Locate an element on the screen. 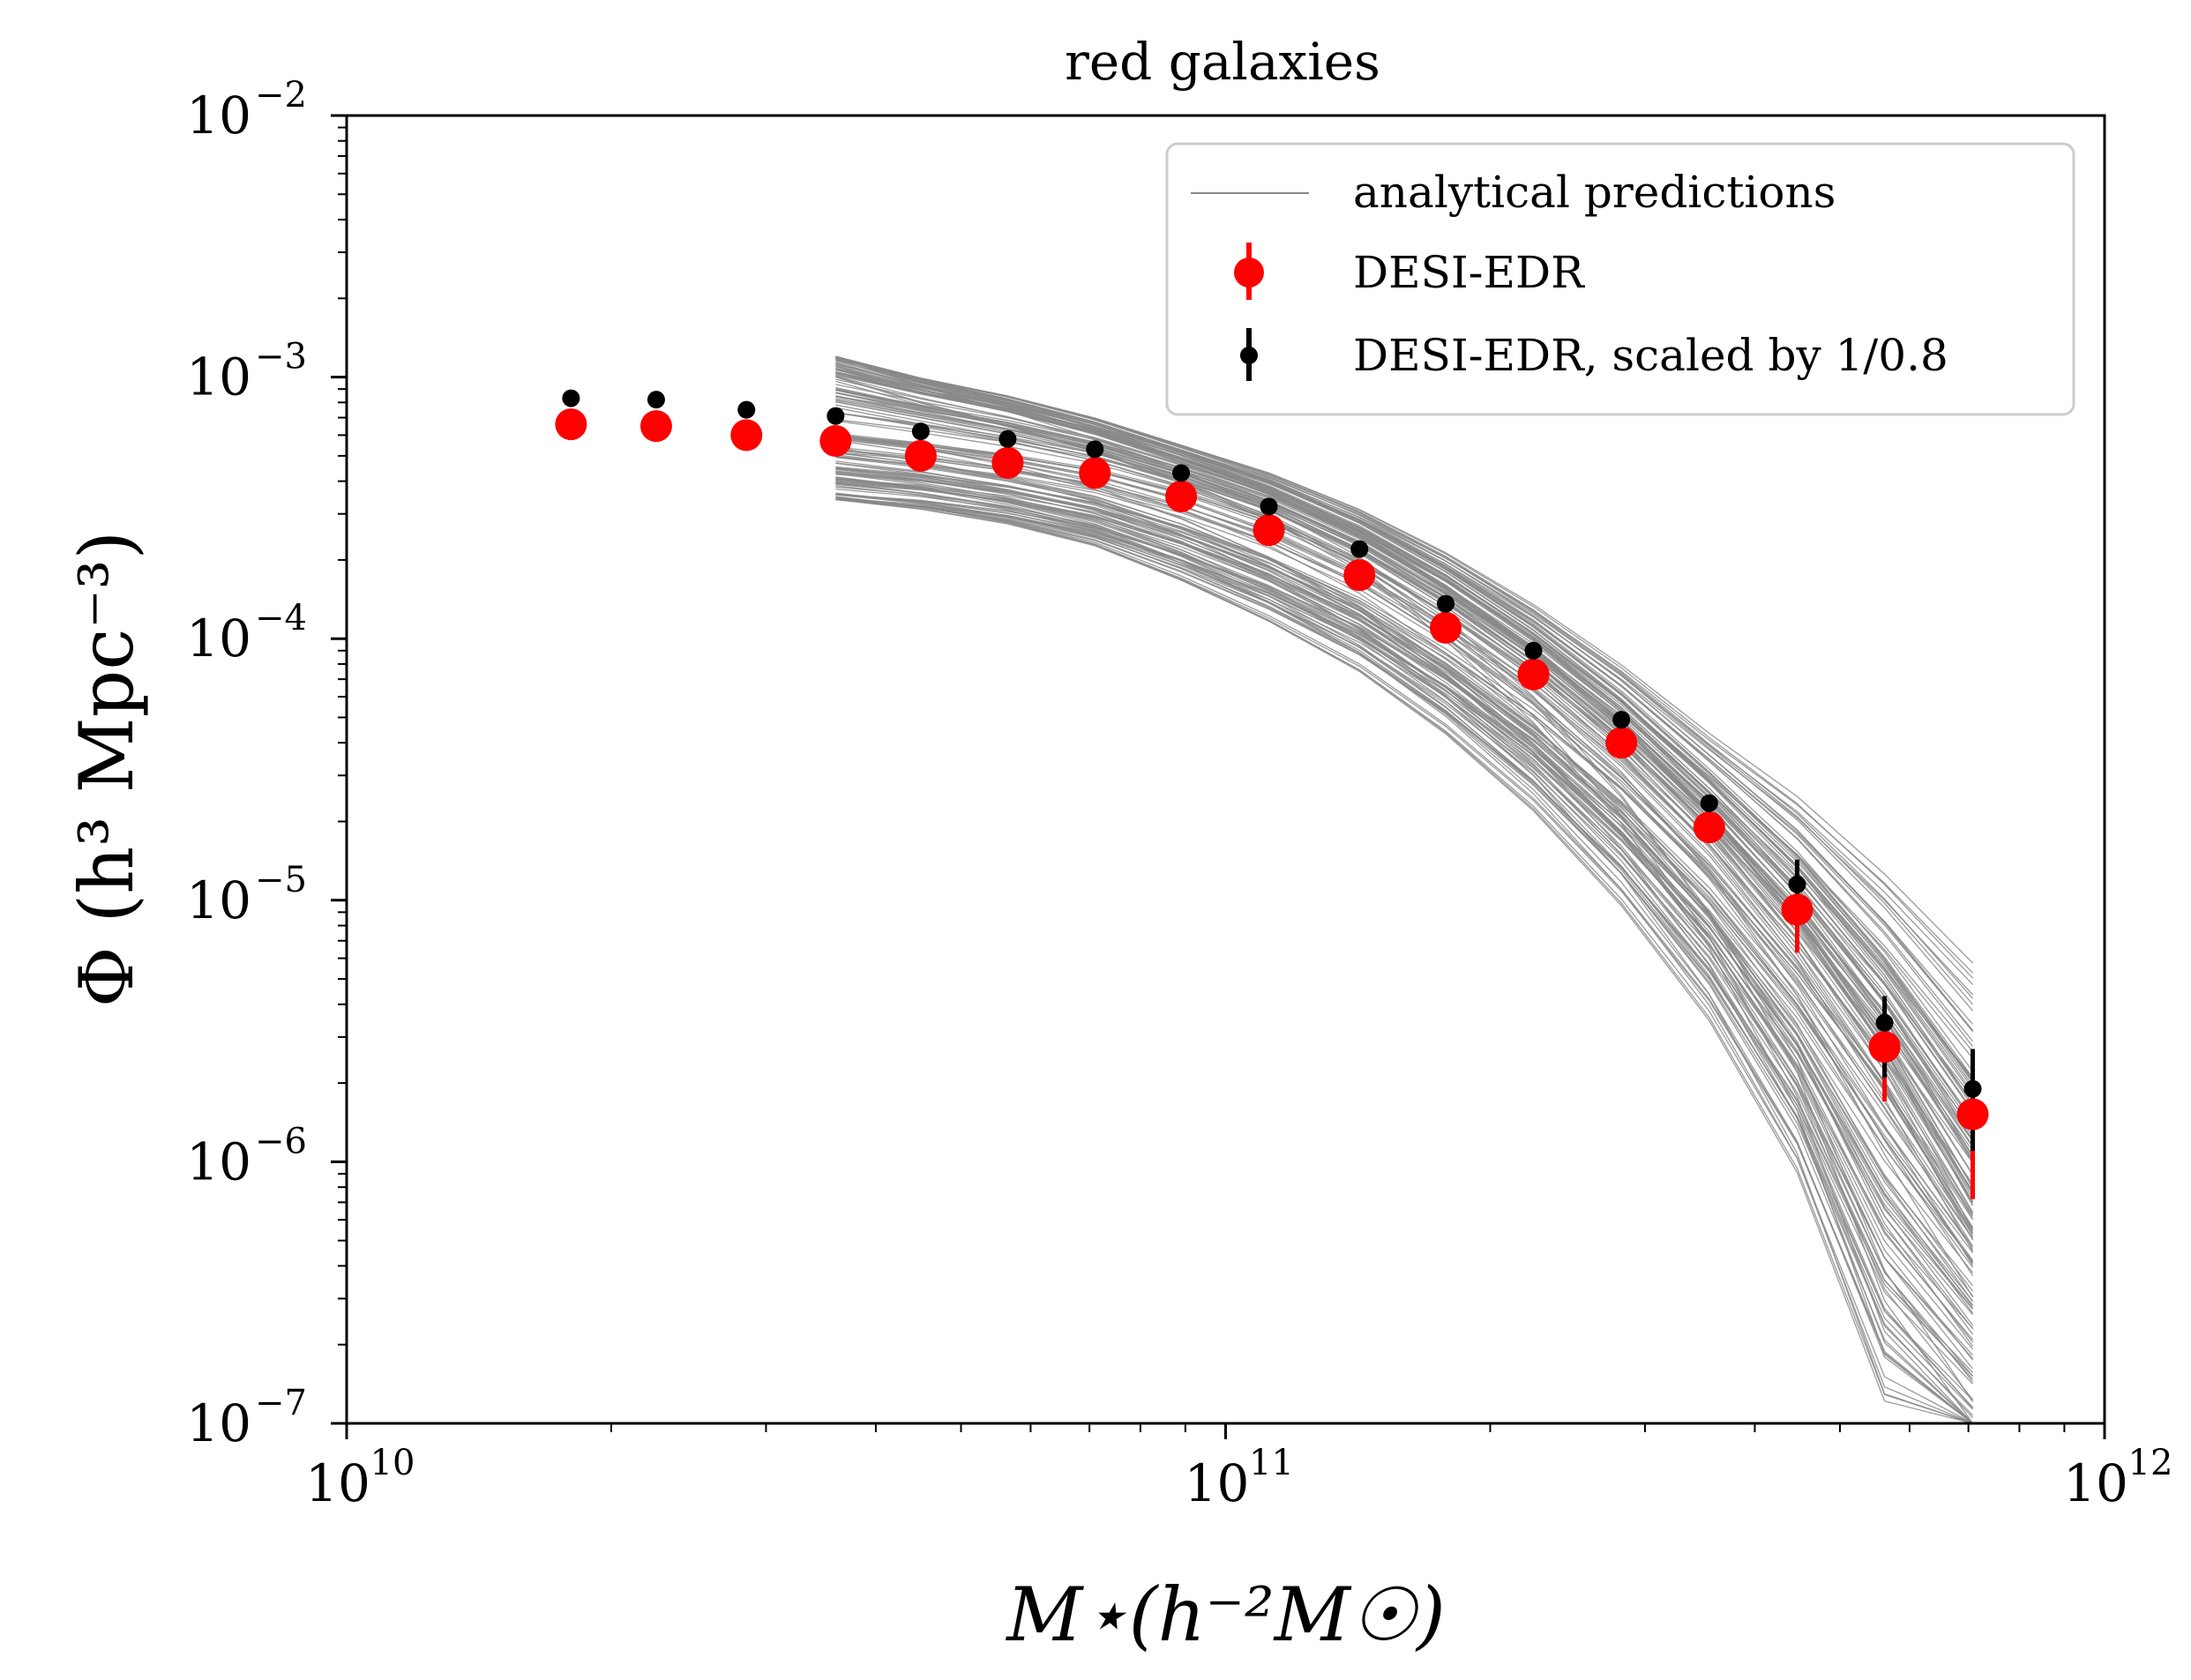 This screenshot has height=1680, width=2191. legend-label-analytical: analytical predictions is located at coordinates (1594, 192).